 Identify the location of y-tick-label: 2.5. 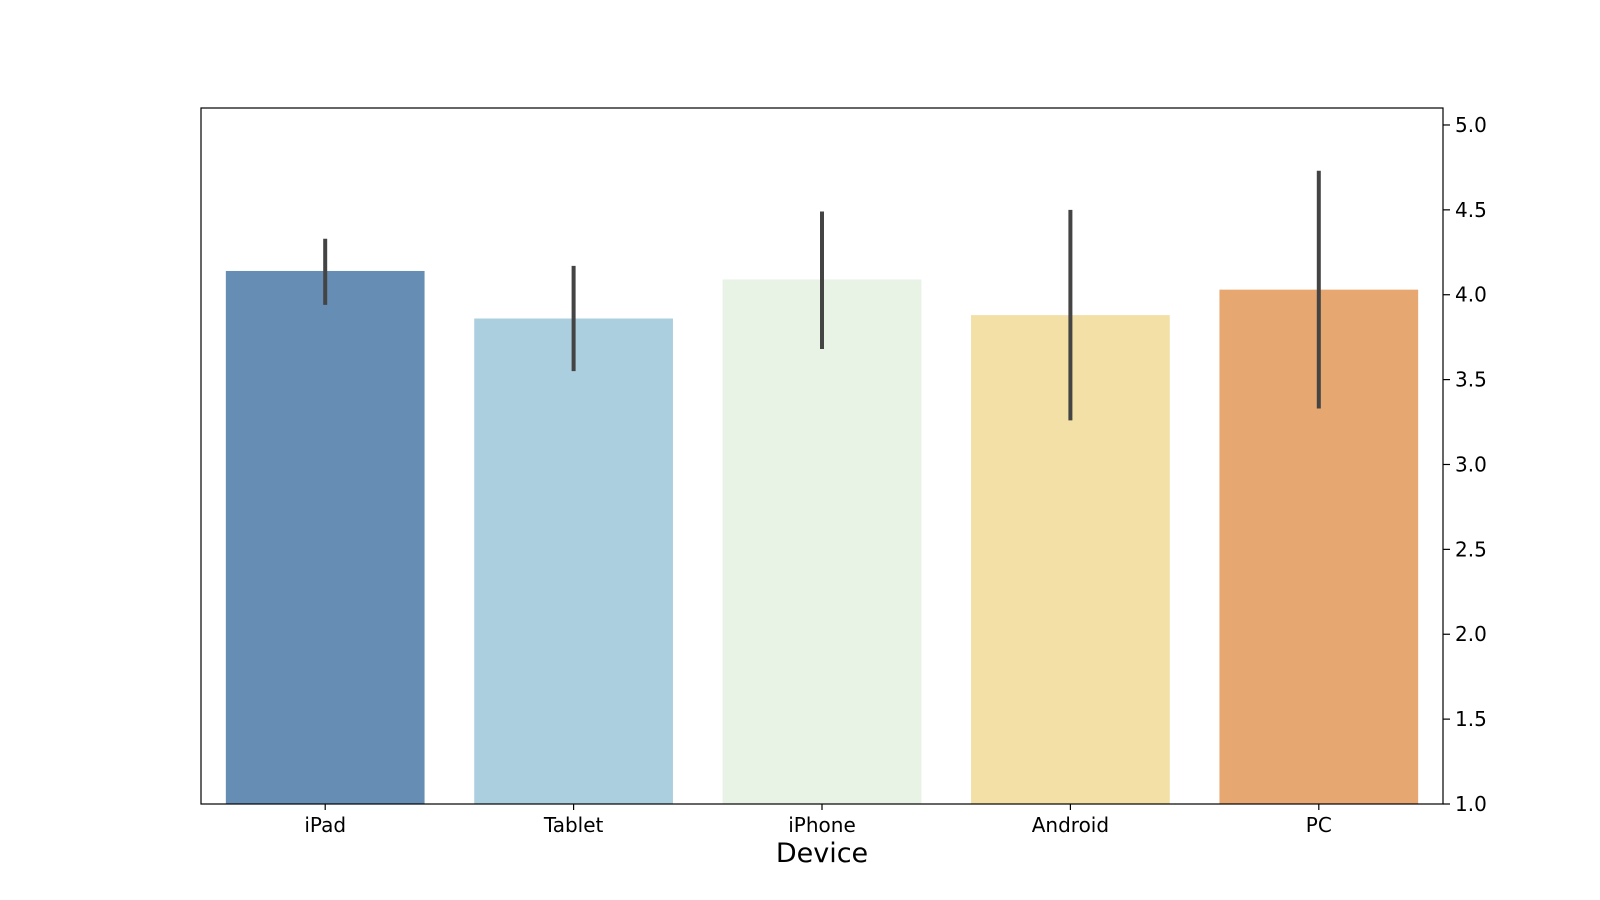
(1471, 549).